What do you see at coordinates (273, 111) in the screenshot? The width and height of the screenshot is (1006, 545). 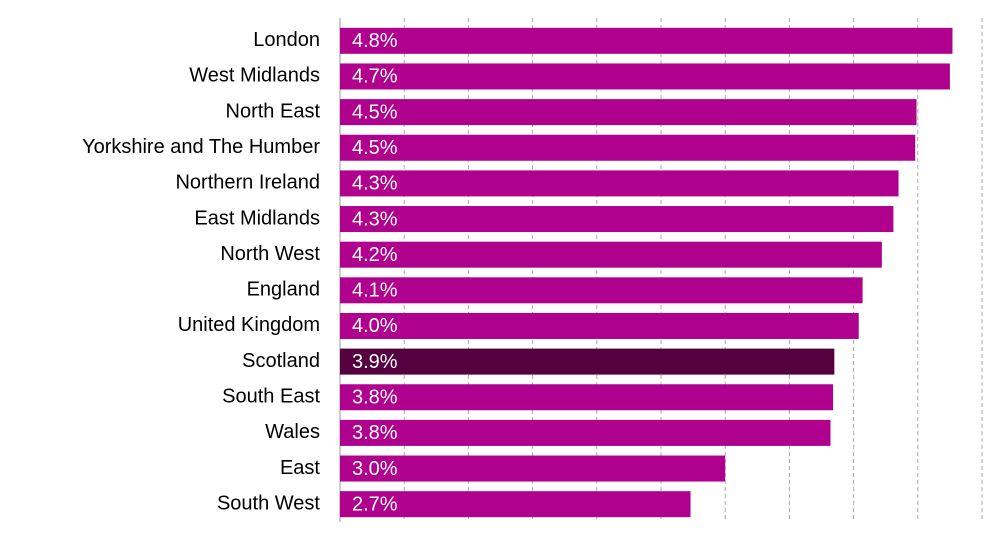 I see `category-label: North East` at bounding box center [273, 111].